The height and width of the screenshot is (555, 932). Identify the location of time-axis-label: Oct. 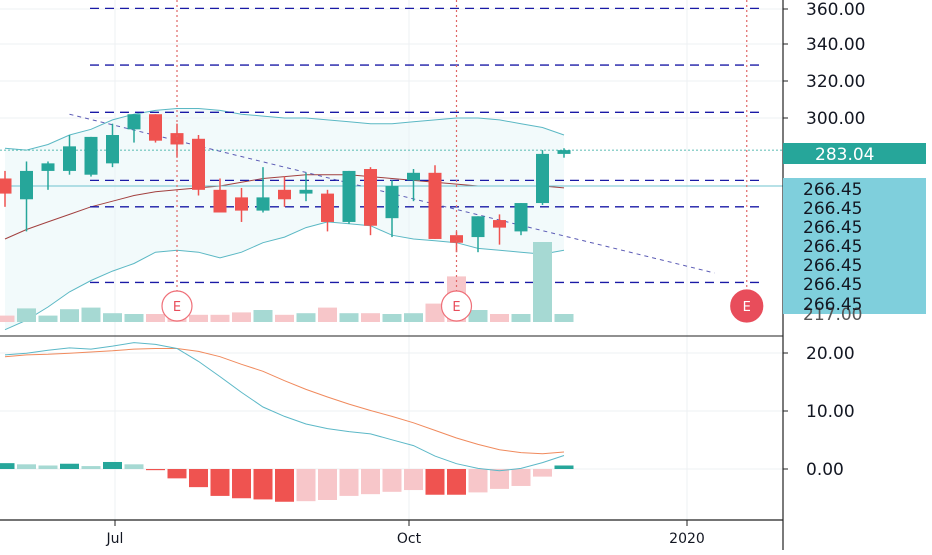
(409, 539).